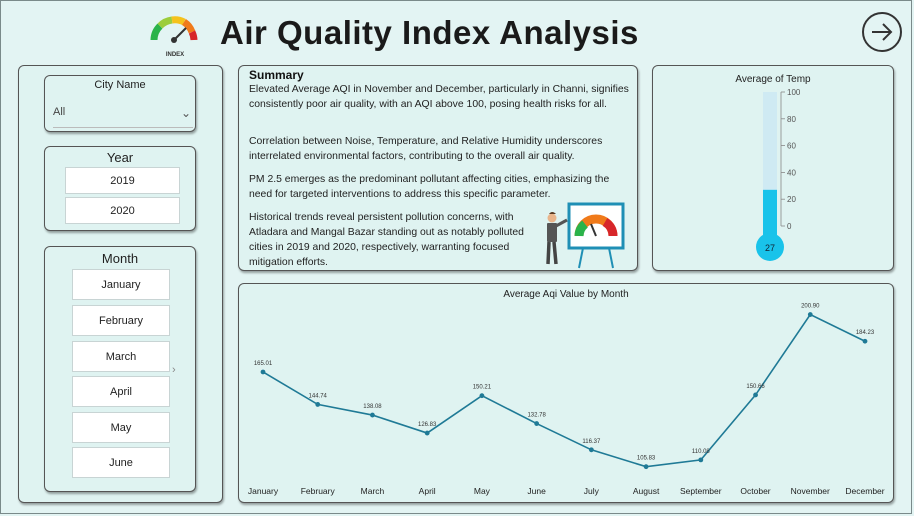 Image resolution: width=914 pixels, height=516 pixels. I want to click on aqi-data-label: 116.37, so click(591, 442).